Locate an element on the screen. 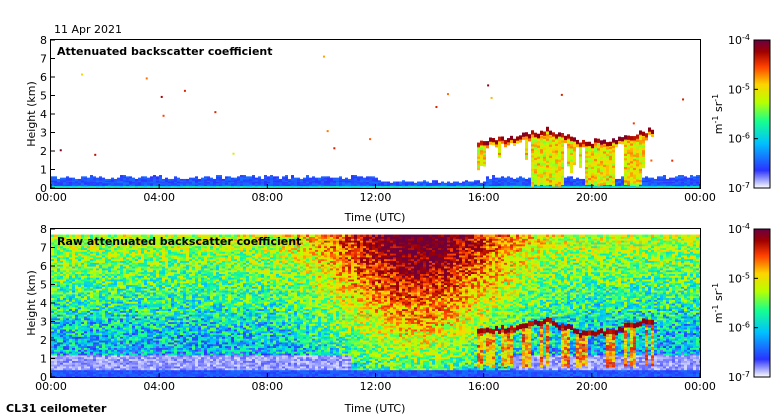  panel-title: Raw attenuated backscatter coefficient is located at coordinates (179, 241).